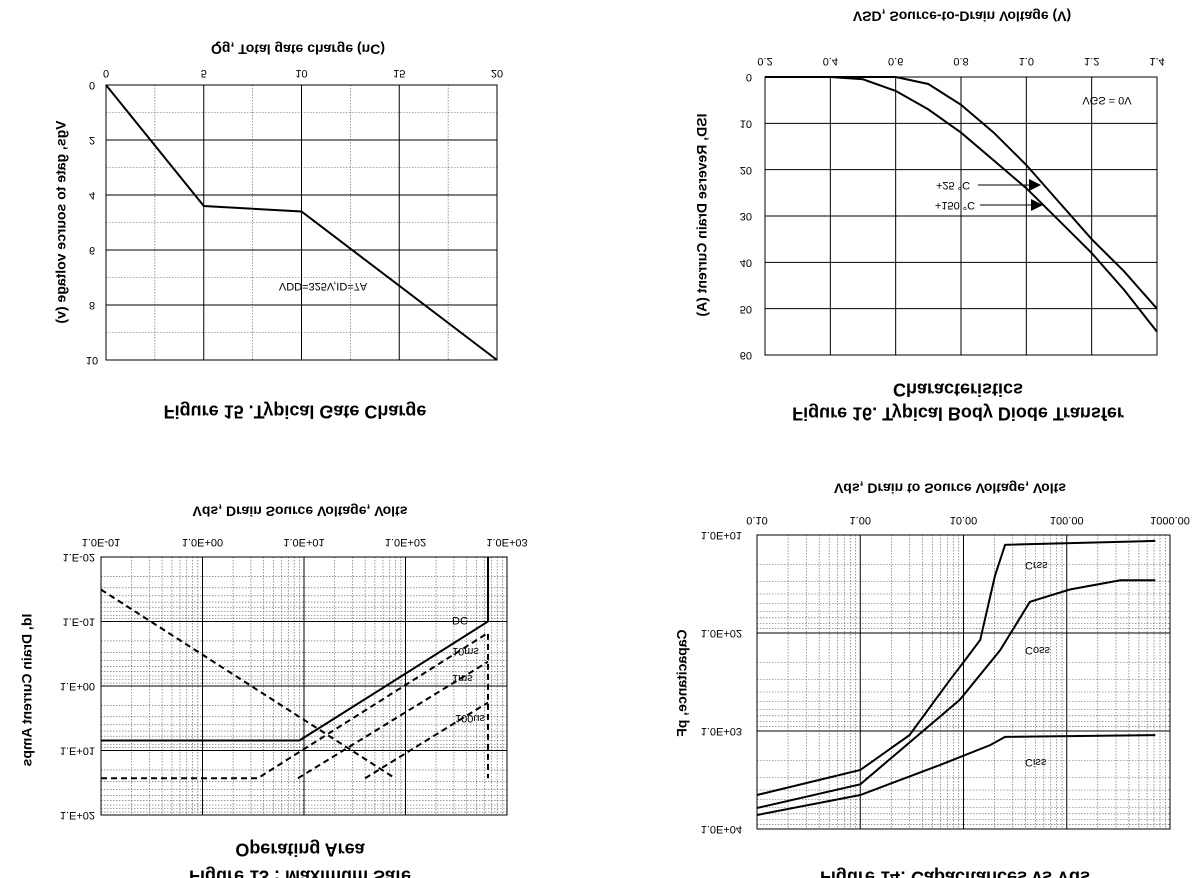 Image resolution: width=1199 pixels, height=878 pixels. I want to click on chart-title: Figure 14: Capacitances vs Vds, so click(955, 872).